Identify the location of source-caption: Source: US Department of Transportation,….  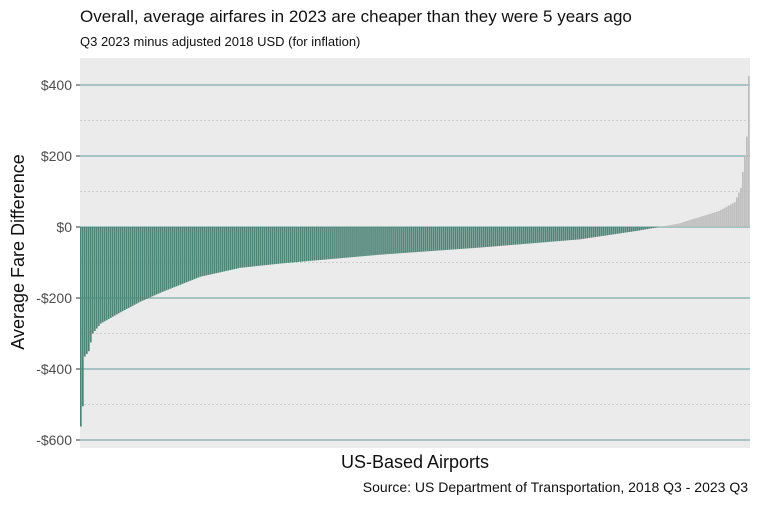
(555, 487).